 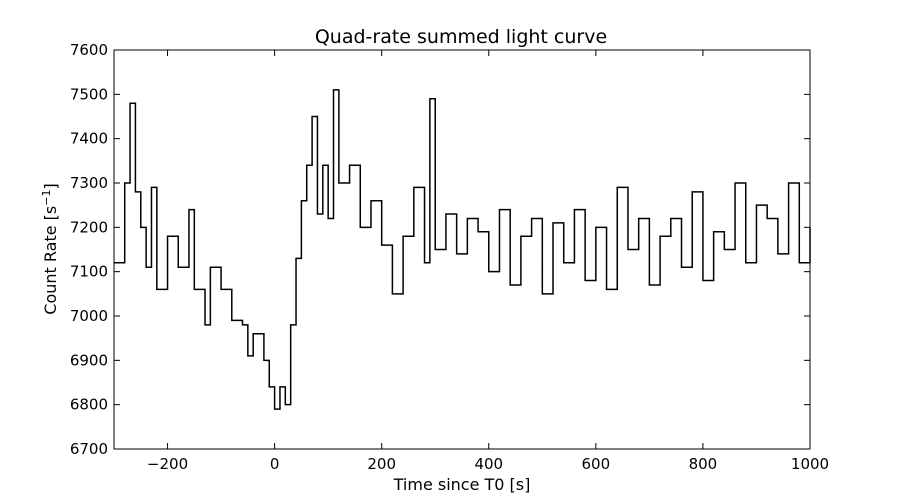 What do you see at coordinates (50, 260) in the screenshot?
I see `y-axis-label-main: Count Rate [s` at bounding box center [50, 260].